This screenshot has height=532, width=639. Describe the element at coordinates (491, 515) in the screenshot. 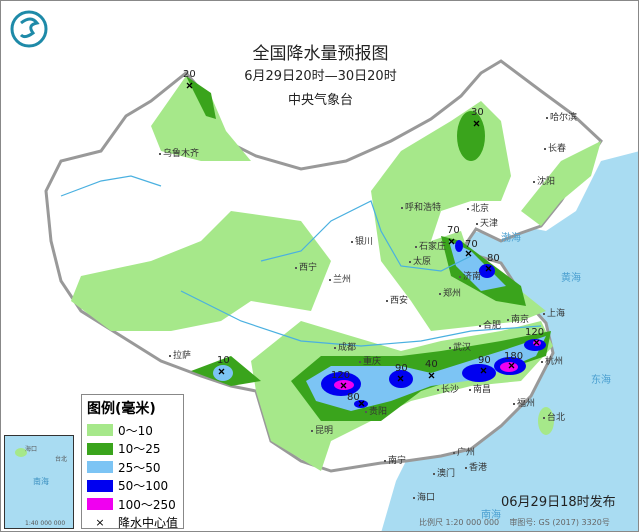

I see `sea-label: 南海` at that location.